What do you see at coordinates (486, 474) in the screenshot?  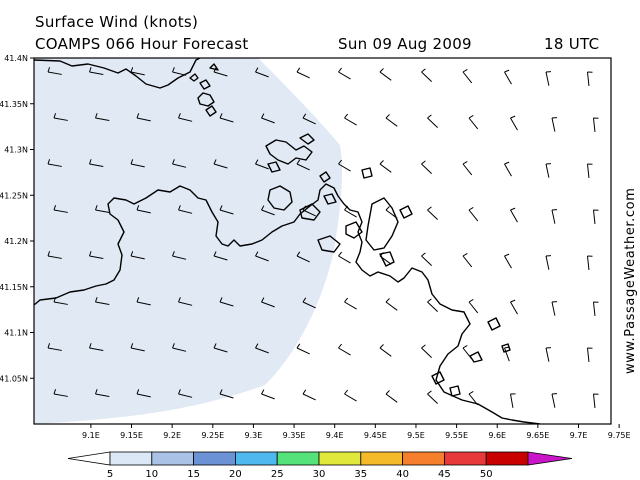 I see `colorbar-label: 50` at bounding box center [486, 474].